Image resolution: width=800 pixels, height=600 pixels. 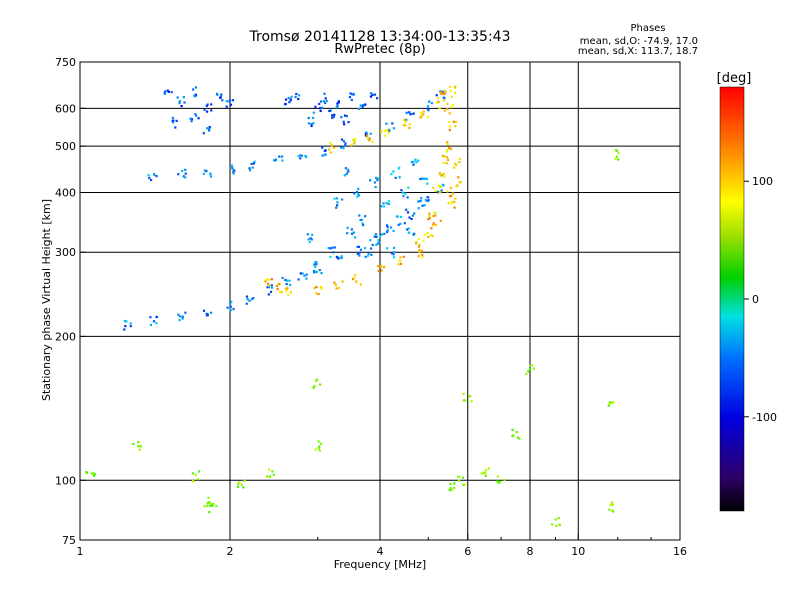 What do you see at coordinates (647, 28) in the screenshot?
I see `legend-title: Phases` at bounding box center [647, 28].